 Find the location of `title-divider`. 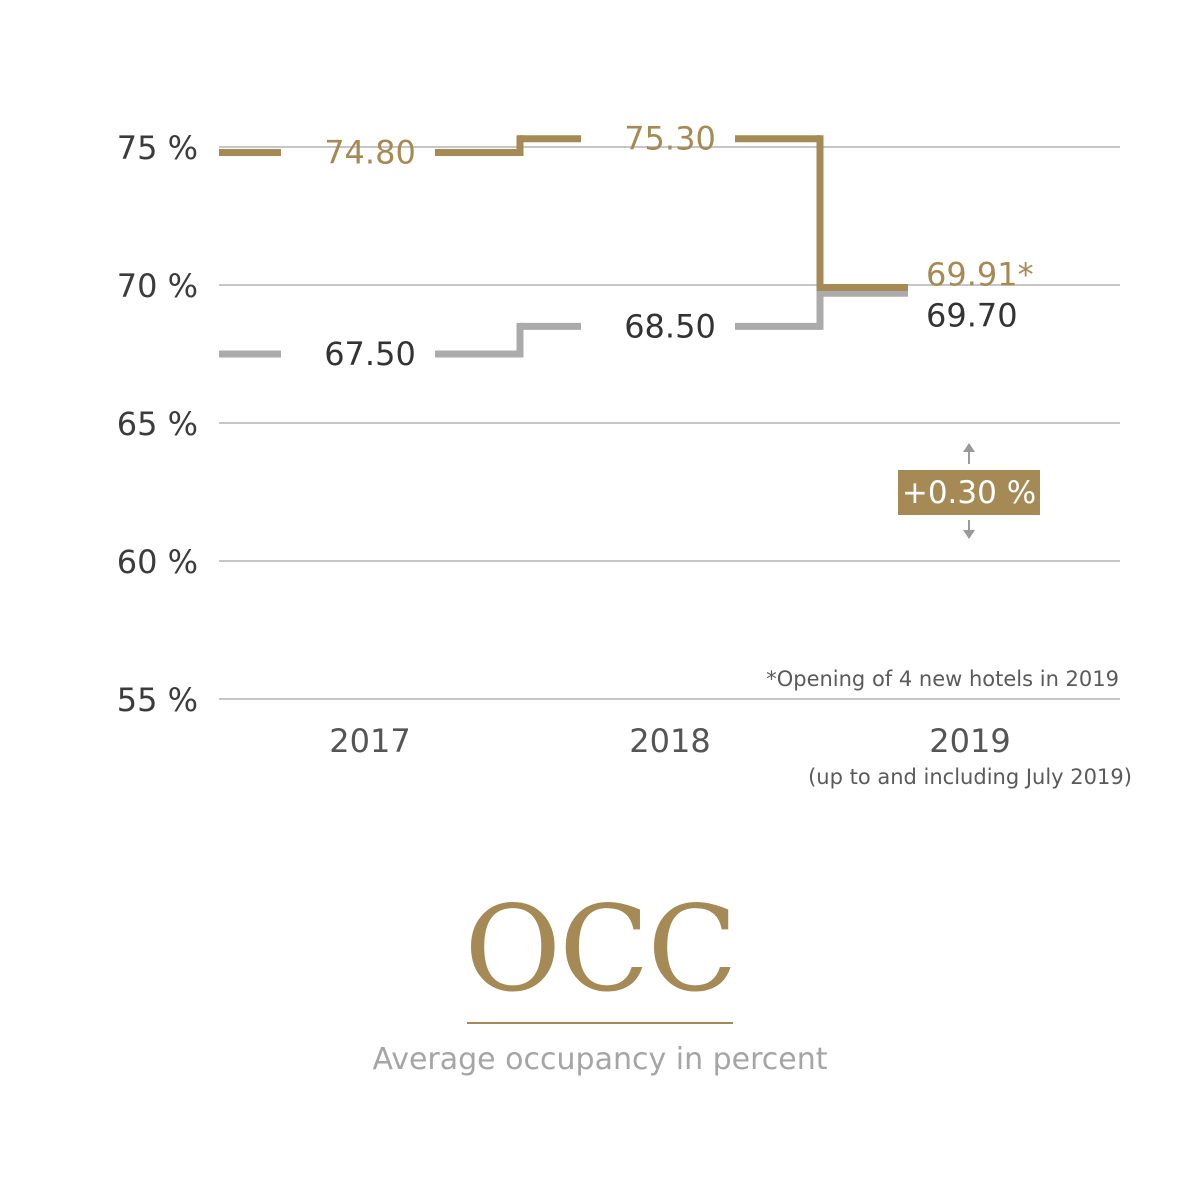

title-divider is located at coordinates (600, 1023).